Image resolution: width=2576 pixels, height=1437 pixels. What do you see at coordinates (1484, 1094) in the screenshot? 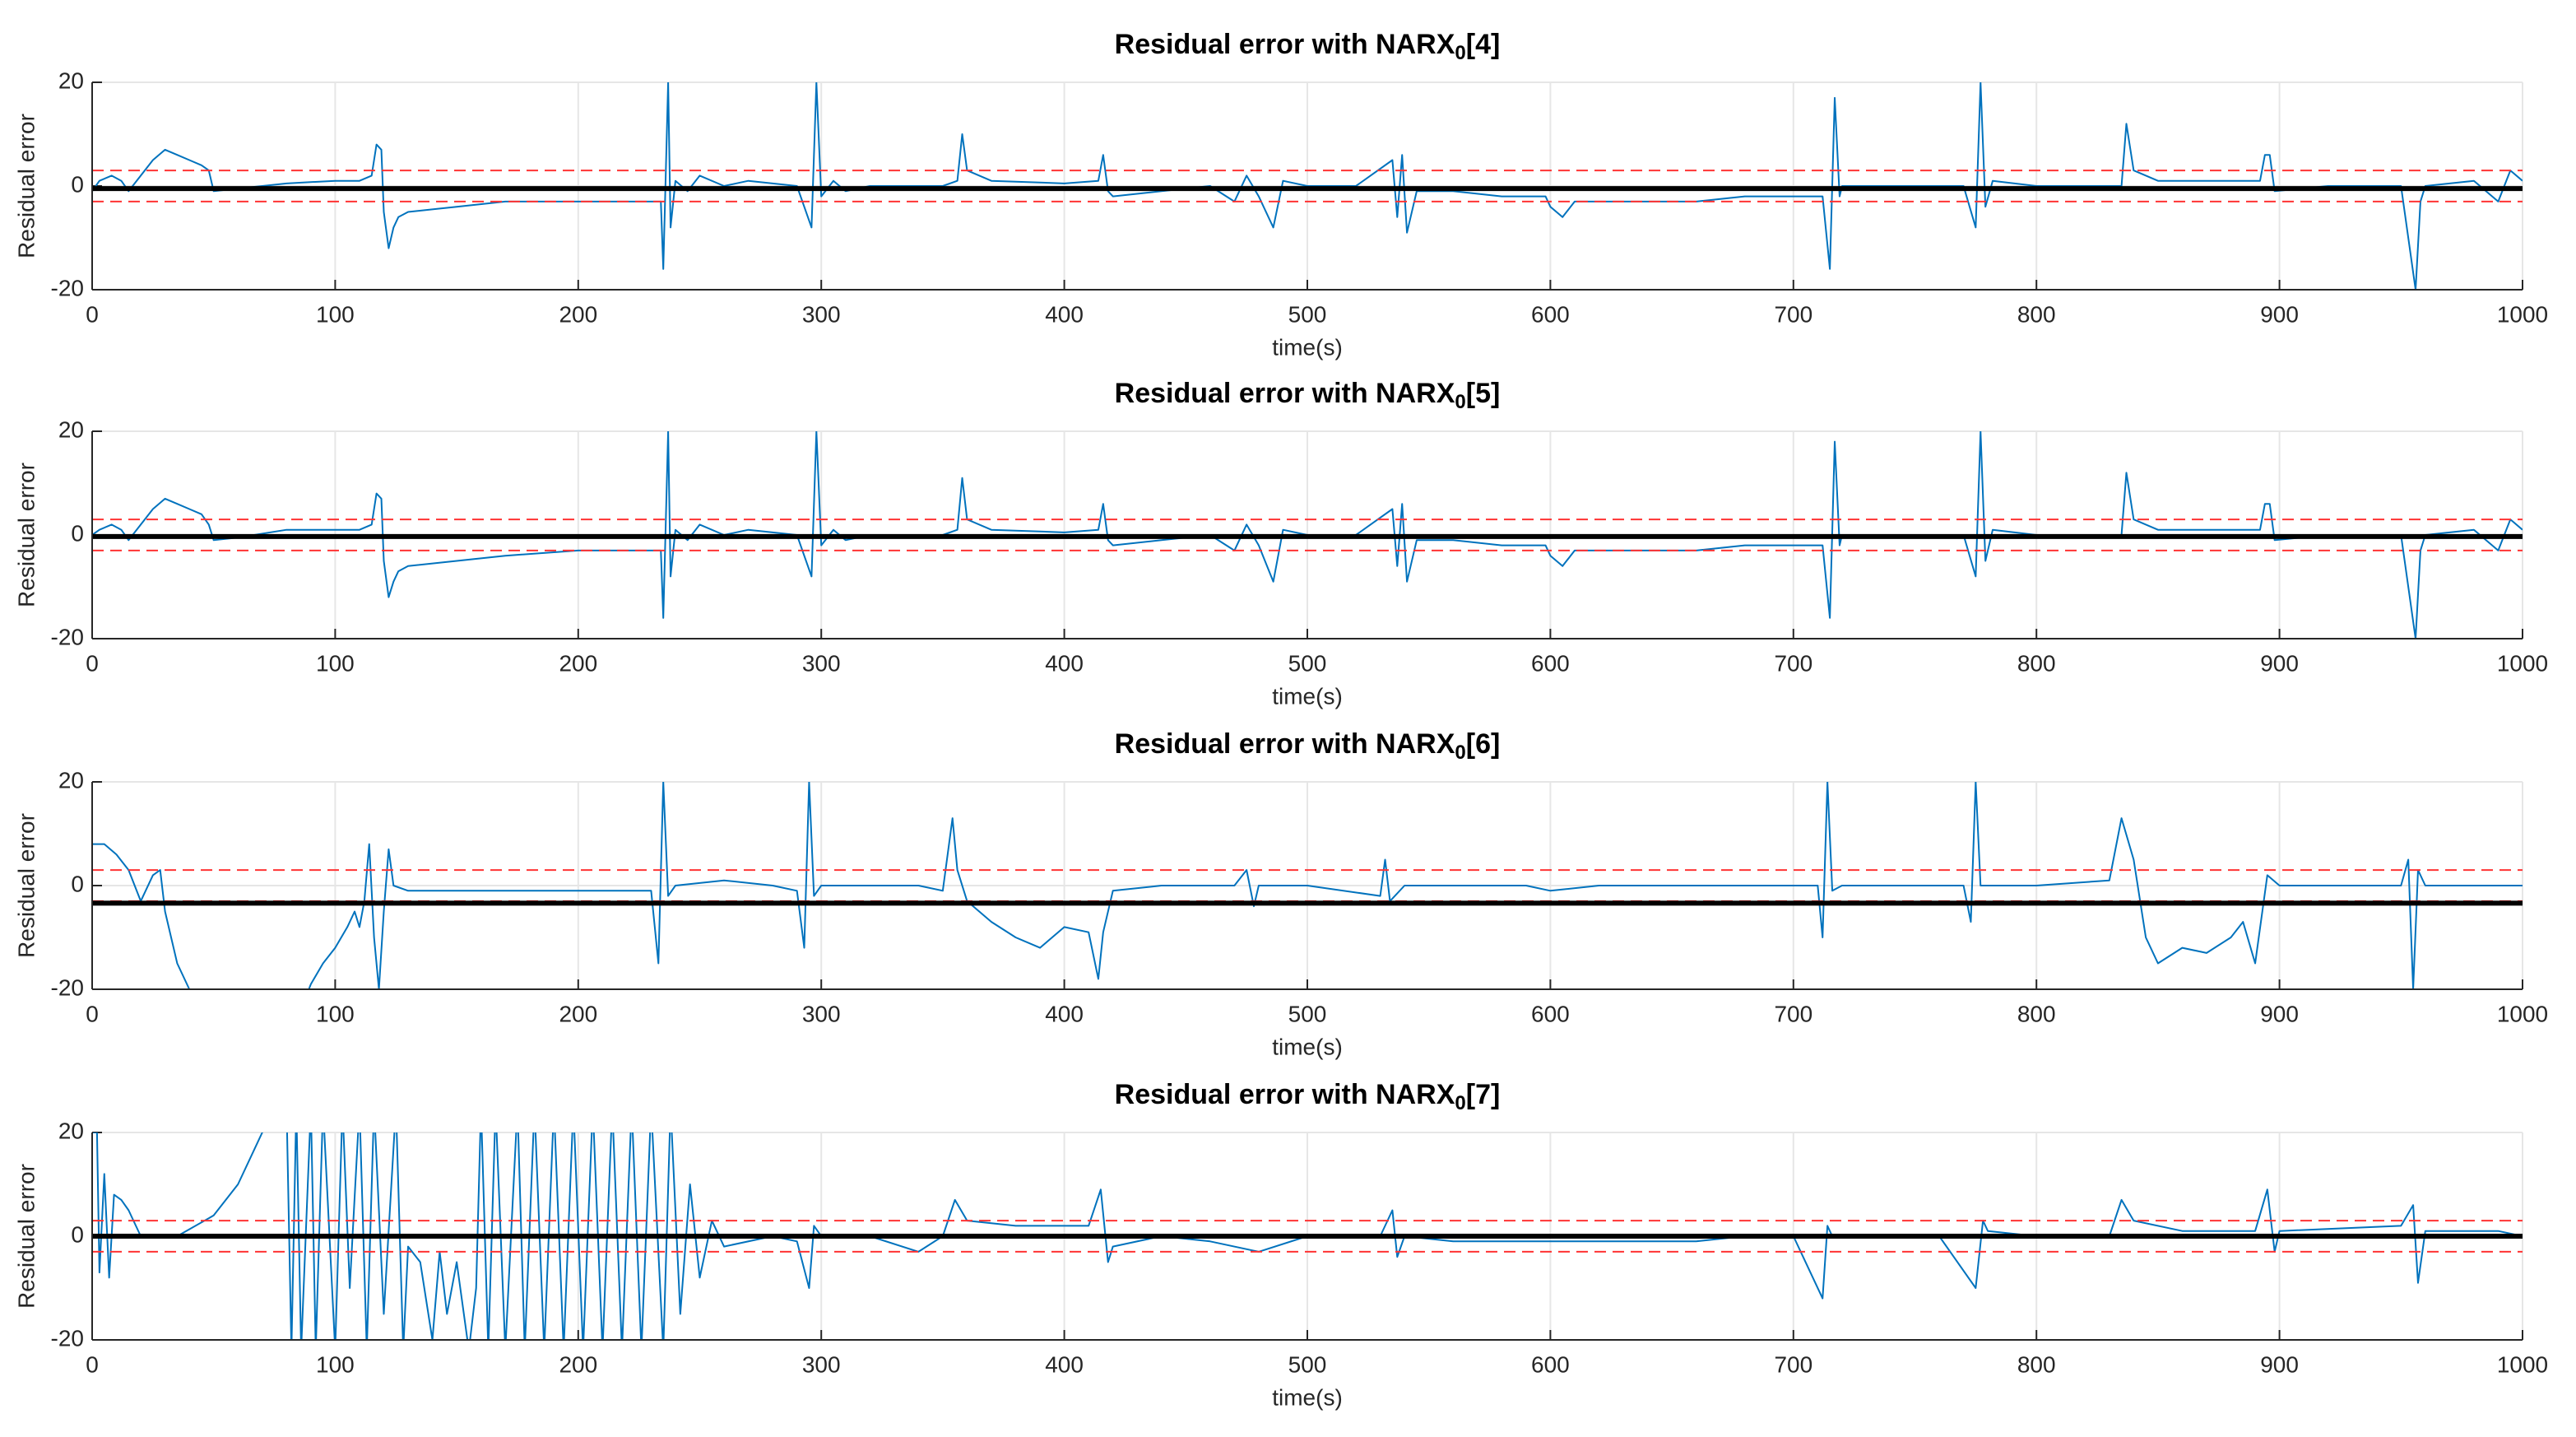
I see `title-suffix: [7]` at bounding box center [1484, 1094].